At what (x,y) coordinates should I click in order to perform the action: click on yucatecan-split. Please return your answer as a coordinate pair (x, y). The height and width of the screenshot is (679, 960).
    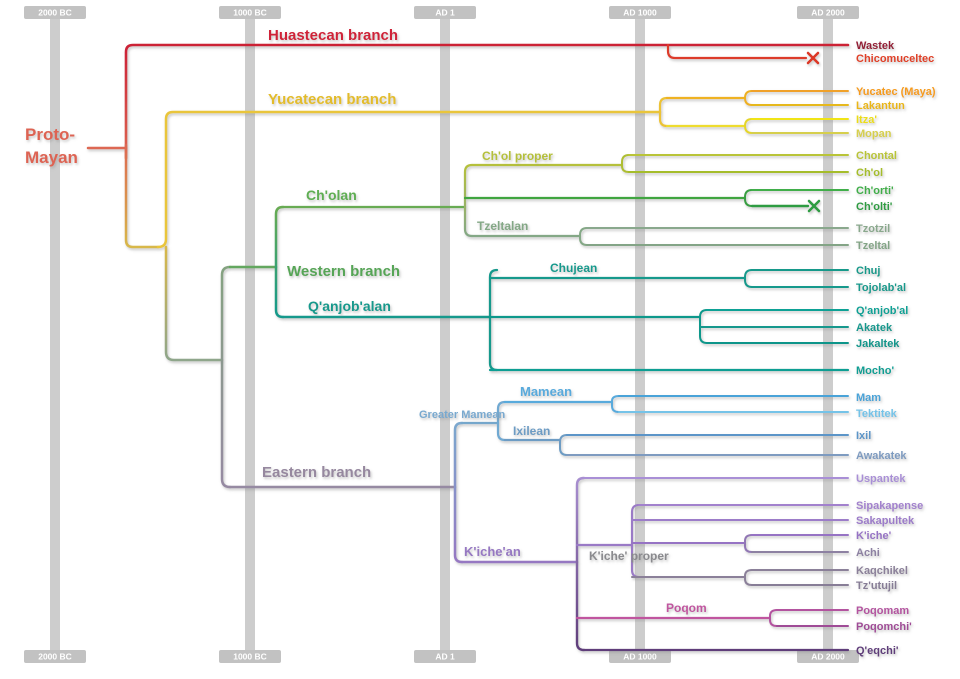
    Looking at the image, I should click on (663, 112).